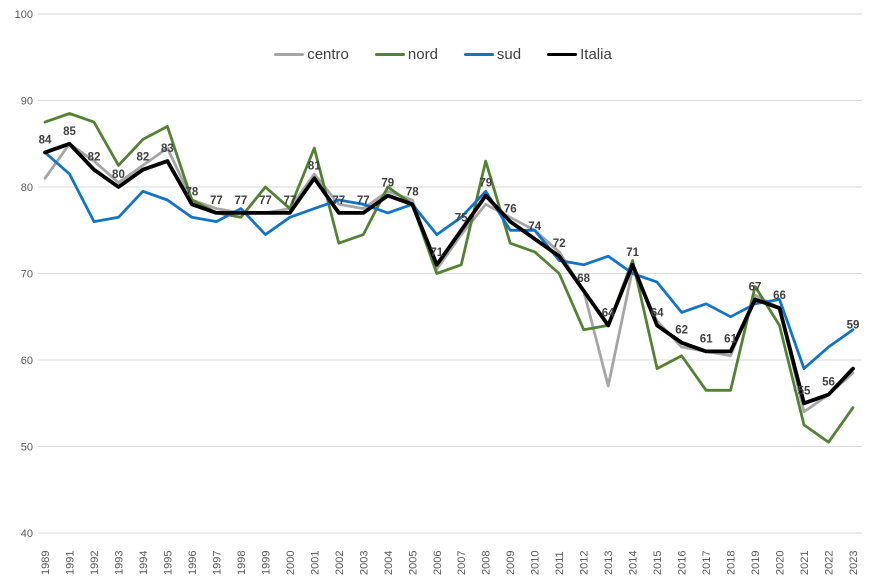 This screenshot has height=579, width=886. What do you see at coordinates (609, 563) in the screenshot?
I see `x-axis-tick-label: 2013` at bounding box center [609, 563].